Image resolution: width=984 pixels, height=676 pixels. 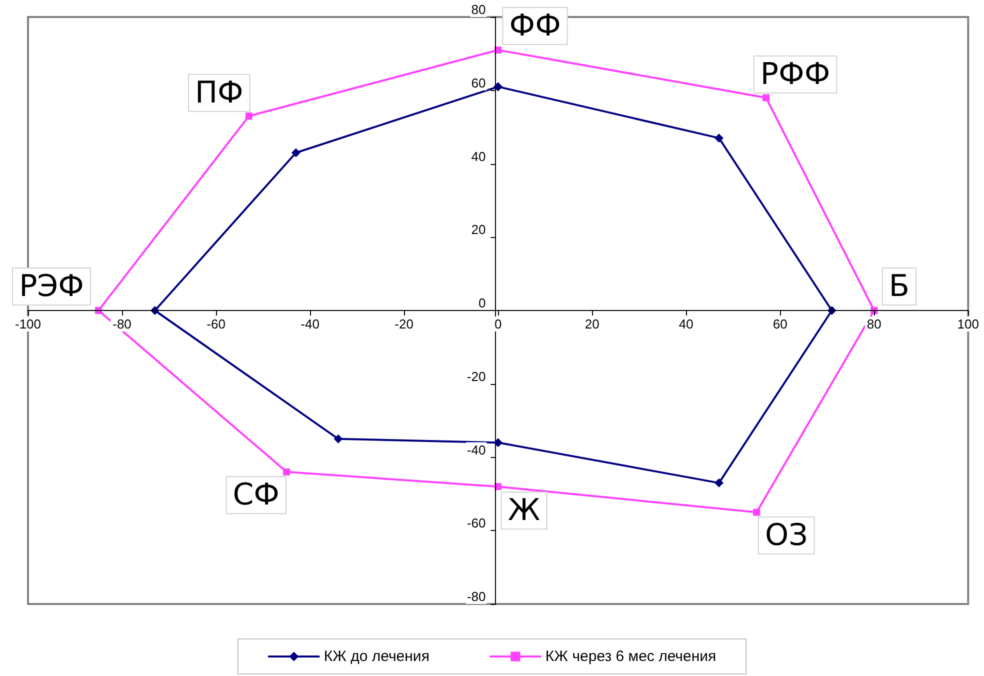 I want to click on y-tick-label: 0, so click(x=482, y=303).